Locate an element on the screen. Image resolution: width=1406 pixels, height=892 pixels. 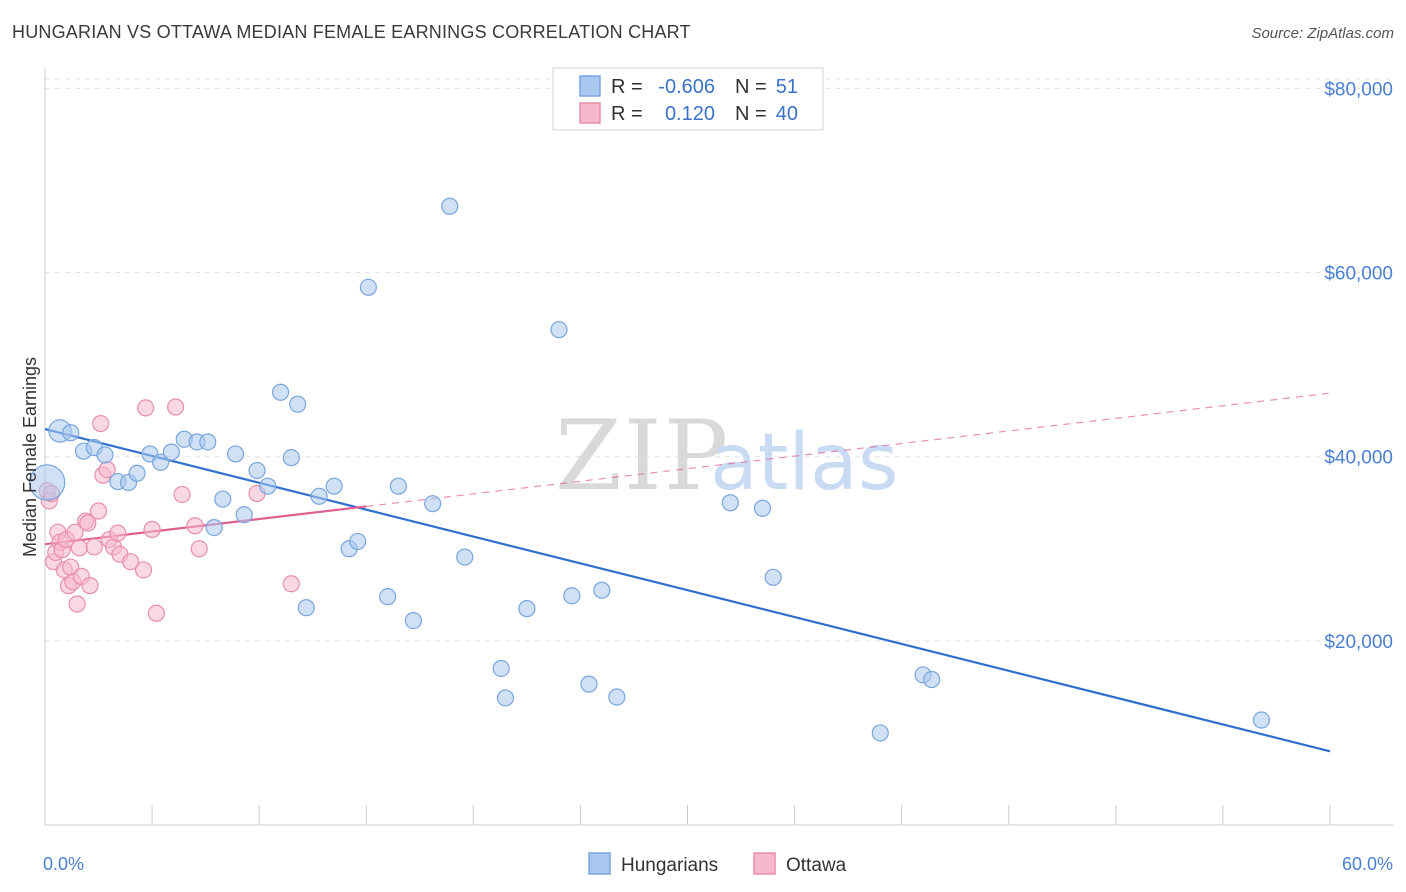
trend-line-ottawa-extension is located at coordinates (848, 450).